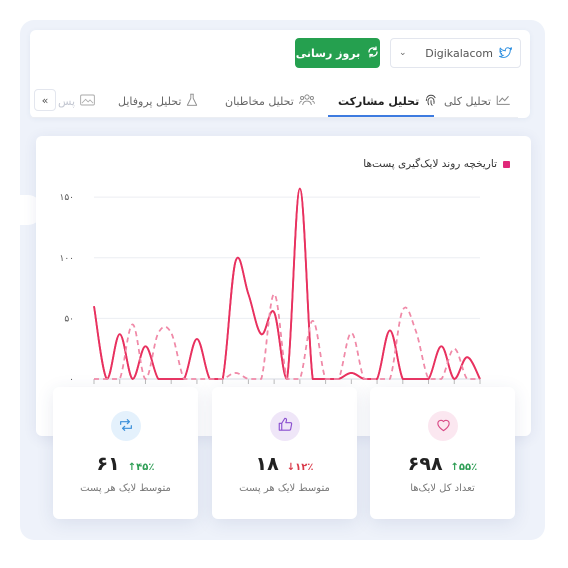 This screenshot has width=568, height=568. Describe the element at coordinates (373, 53) in the screenshot. I see `refresh-icon` at that location.